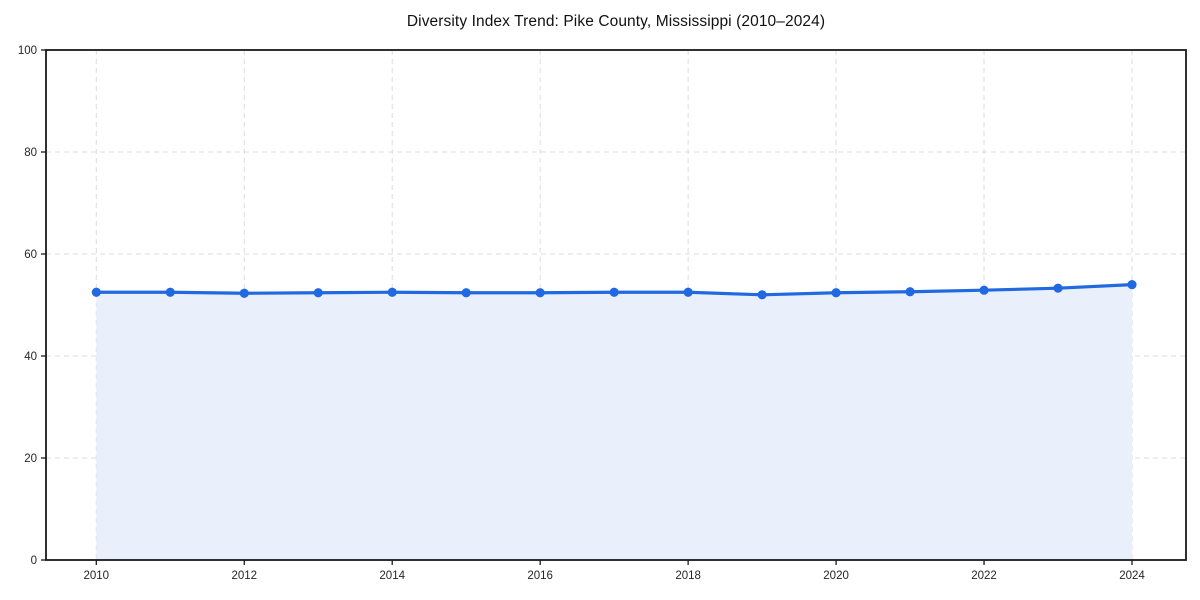 The image size is (1200, 600). I want to click on x-tick-label: 2022, so click(984, 576).